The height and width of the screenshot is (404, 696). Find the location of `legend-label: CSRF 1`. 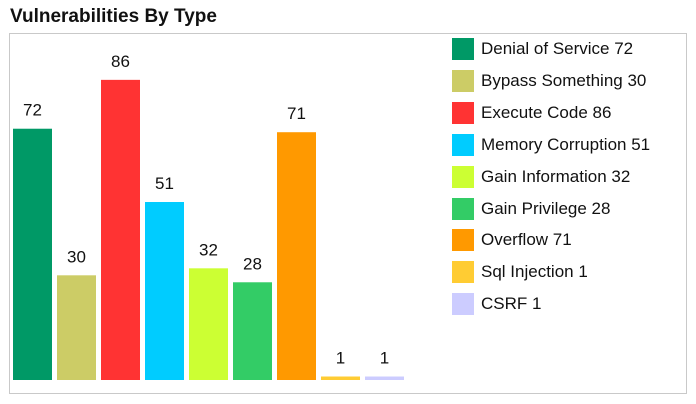

legend-label: CSRF 1 is located at coordinates (511, 304).